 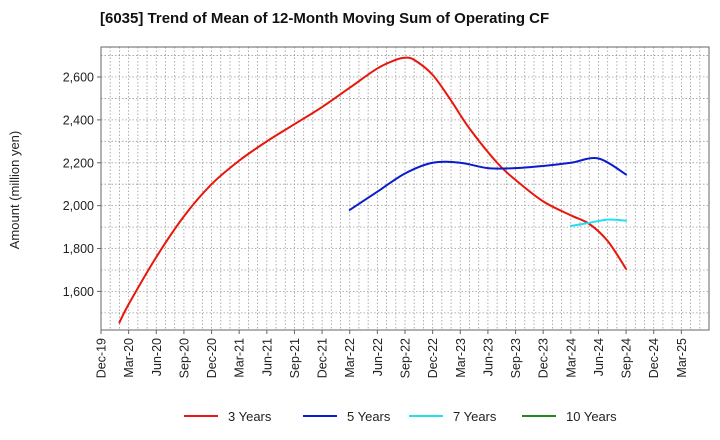 What do you see at coordinates (212, 358) in the screenshot?
I see `x-tick-label: Dec-20` at bounding box center [212, 358].